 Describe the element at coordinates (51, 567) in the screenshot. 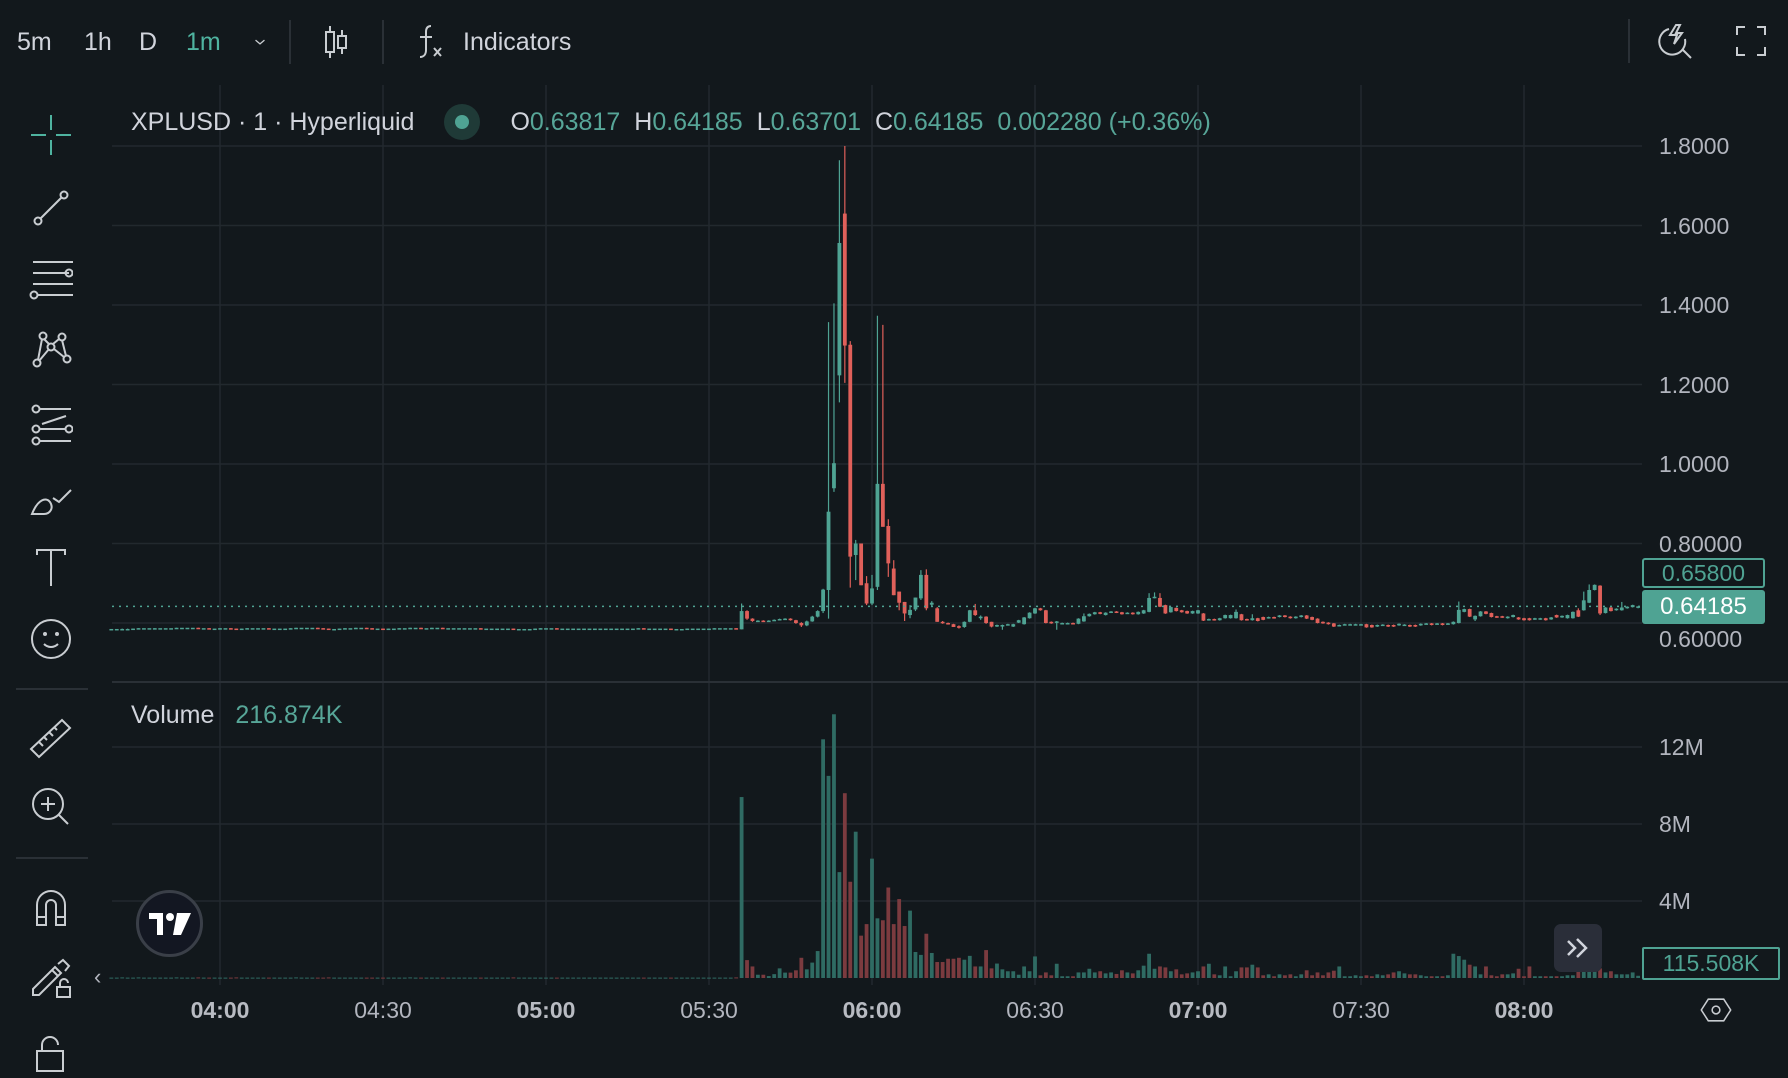

I see `text-icon` at that location.